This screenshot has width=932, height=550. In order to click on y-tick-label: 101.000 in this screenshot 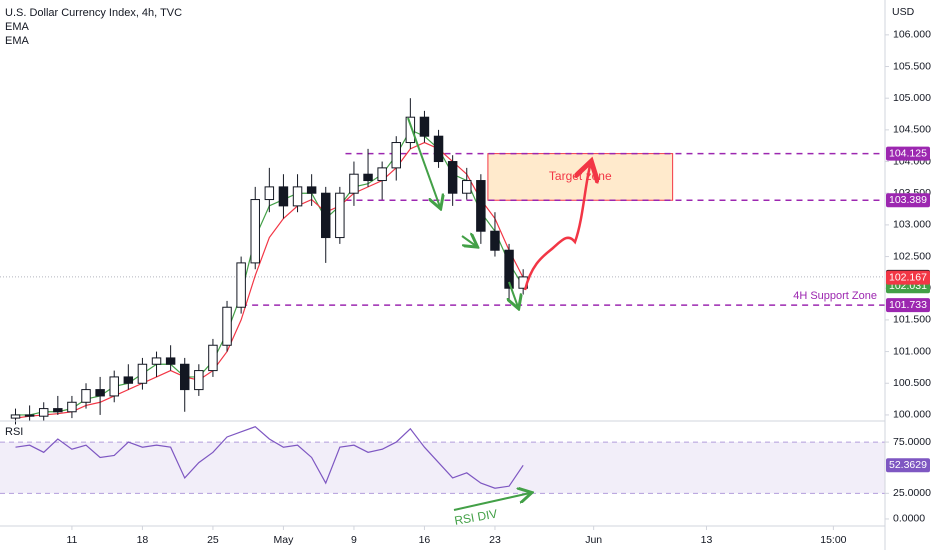, I will do `click(912, 351)`.